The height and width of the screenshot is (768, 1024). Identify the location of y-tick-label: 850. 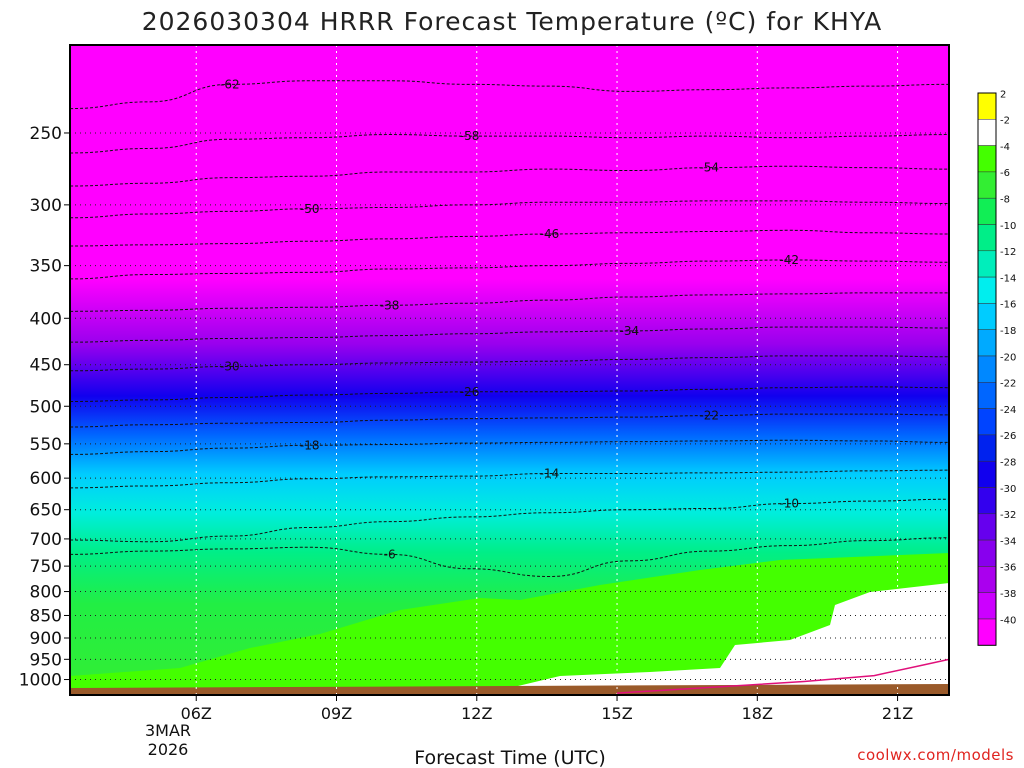
(46, 616).